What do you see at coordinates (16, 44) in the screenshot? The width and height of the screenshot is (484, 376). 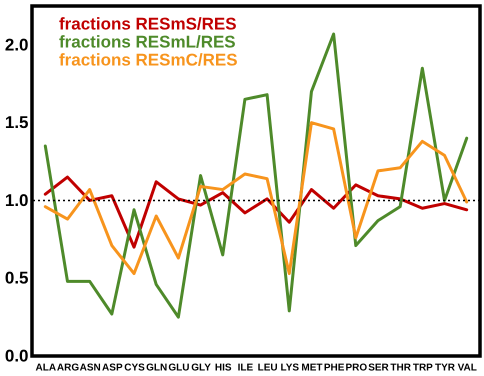 I see `y-tick-label: 2.0` at bounding box center [16, 44].